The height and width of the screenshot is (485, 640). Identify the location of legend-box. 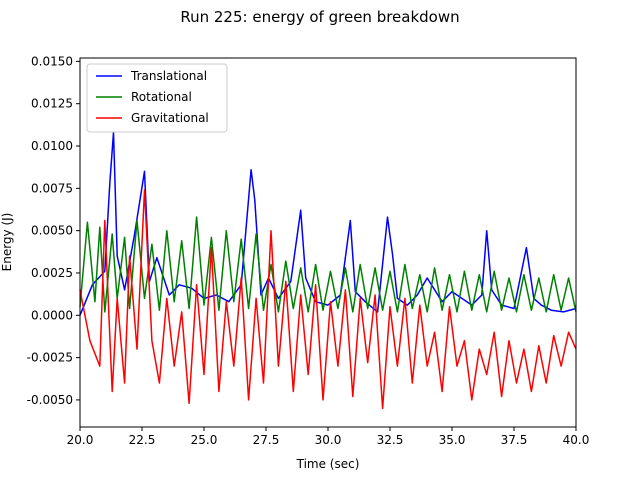
(157, 98).